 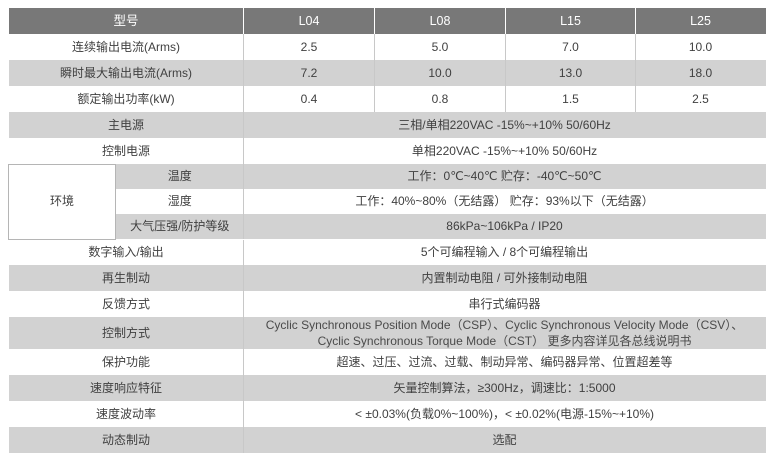 What do you see at coordinates (126, 252) in the screenshot?
I see `row-label-digital-io: 数字输入/输出` at bounding box center [126, 252].